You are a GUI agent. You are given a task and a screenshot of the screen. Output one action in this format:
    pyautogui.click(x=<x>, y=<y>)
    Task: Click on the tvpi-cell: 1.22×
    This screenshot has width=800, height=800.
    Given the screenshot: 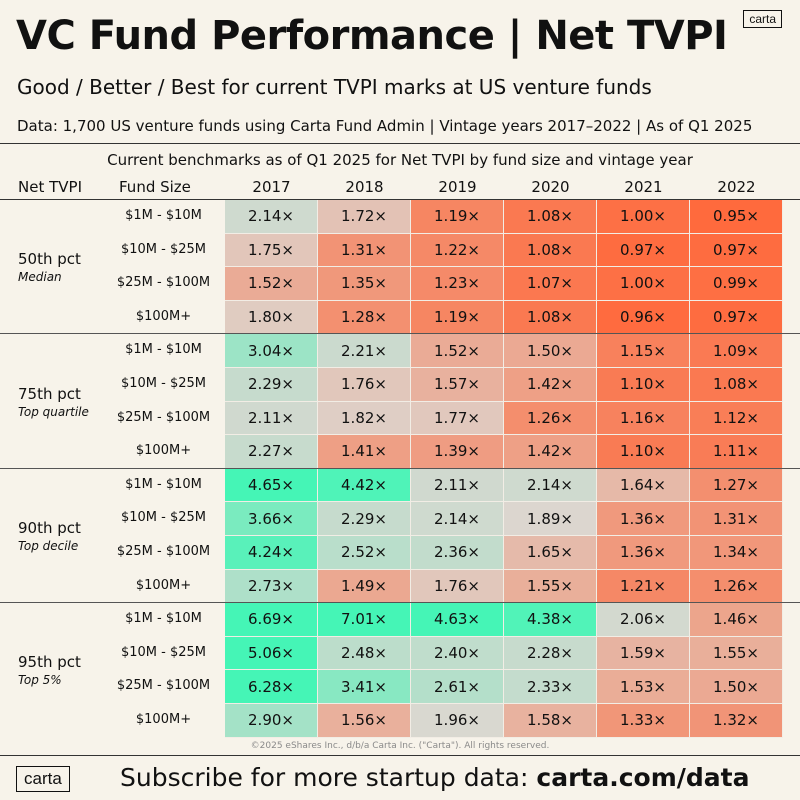 What is the action you would take?
    pyautogui.click(x=457, y=250)
    